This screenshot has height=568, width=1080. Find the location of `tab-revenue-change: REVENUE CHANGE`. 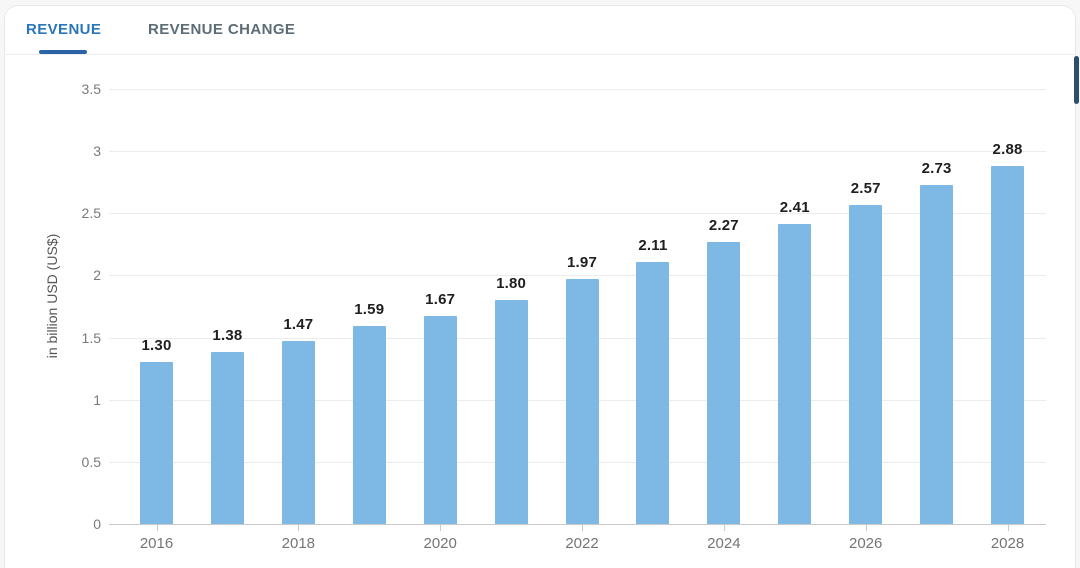

tab-revenue-change: REVENUE CHANGE is located at coordinates (222, 29).